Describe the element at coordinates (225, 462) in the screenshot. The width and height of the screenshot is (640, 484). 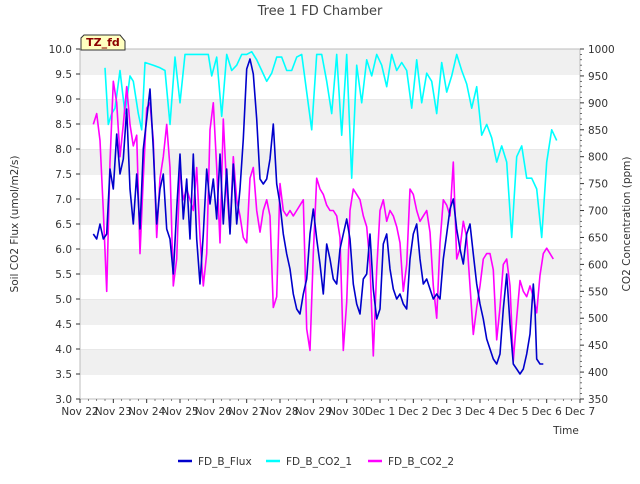
I see `legend-label-fd-b-flux: FD_B_Flux` at that location.